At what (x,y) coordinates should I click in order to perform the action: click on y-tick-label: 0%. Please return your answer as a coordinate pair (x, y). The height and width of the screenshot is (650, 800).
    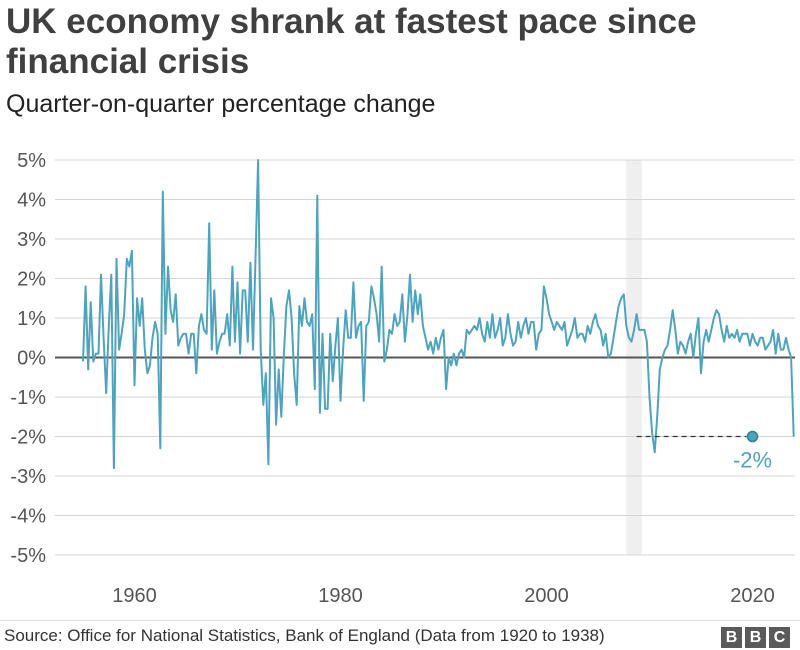
    Looking at the image, I should click on (31, 359).